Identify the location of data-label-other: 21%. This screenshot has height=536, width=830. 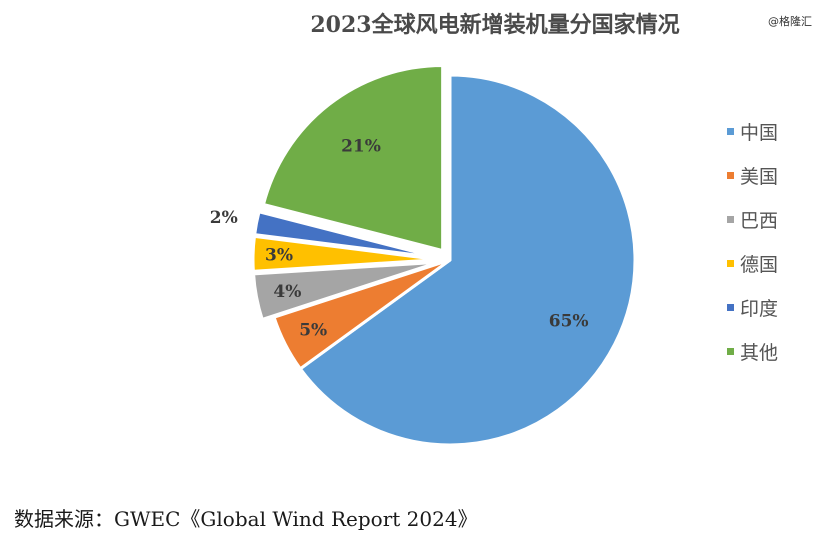
(361, 146).